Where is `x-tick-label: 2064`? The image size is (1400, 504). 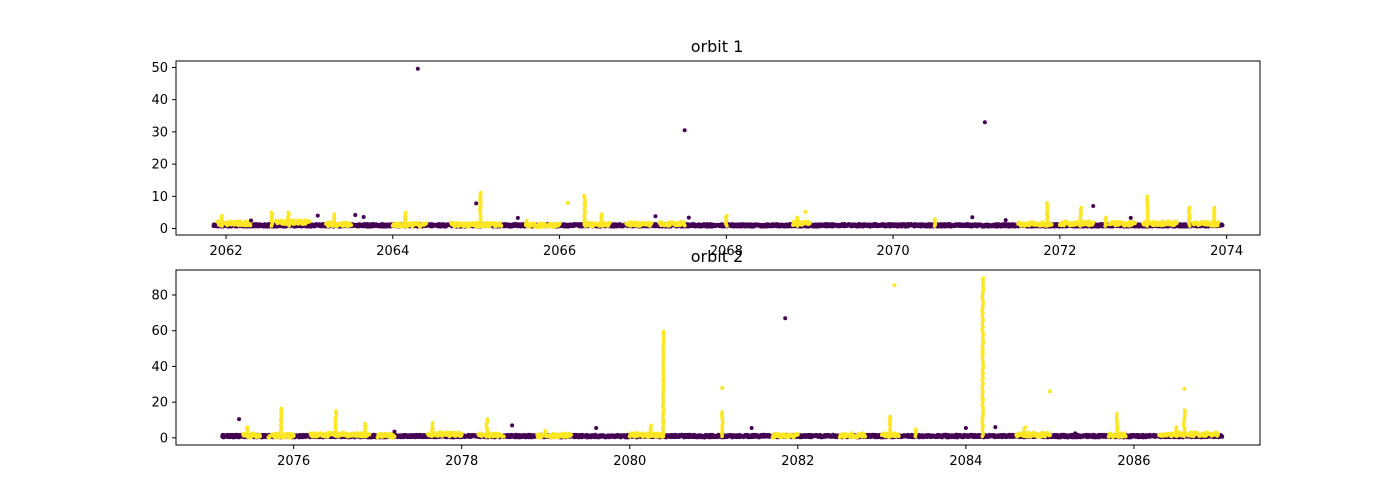
x-tick-label: 2064 is located at coordinates (392, 251).